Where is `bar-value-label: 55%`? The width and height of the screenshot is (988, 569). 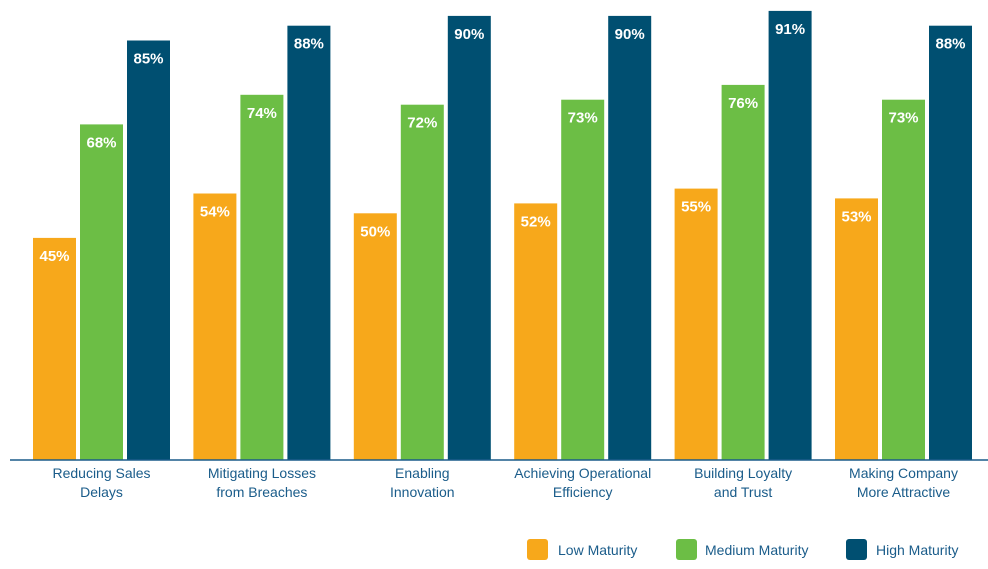
bar-value-label: 55% is located at coordinates (696, 207).